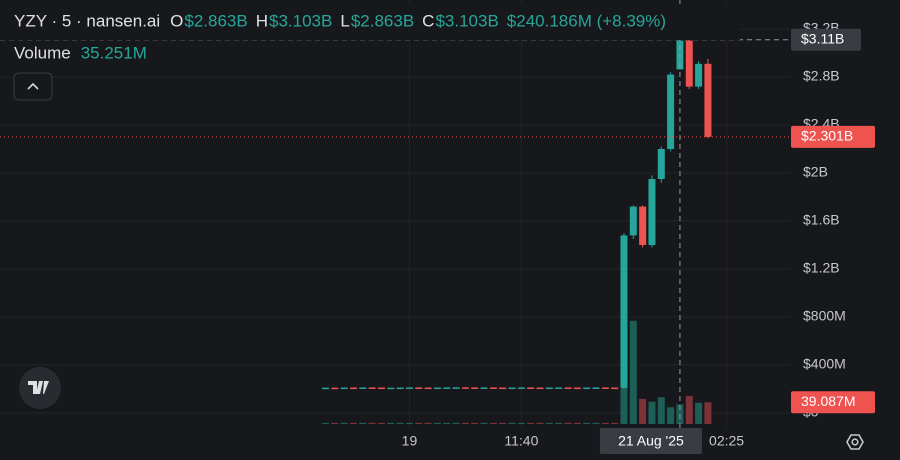 Image resolution: width=900 pixels, height=460 pixels. I want to click on collapse-button, so click(33, 86).